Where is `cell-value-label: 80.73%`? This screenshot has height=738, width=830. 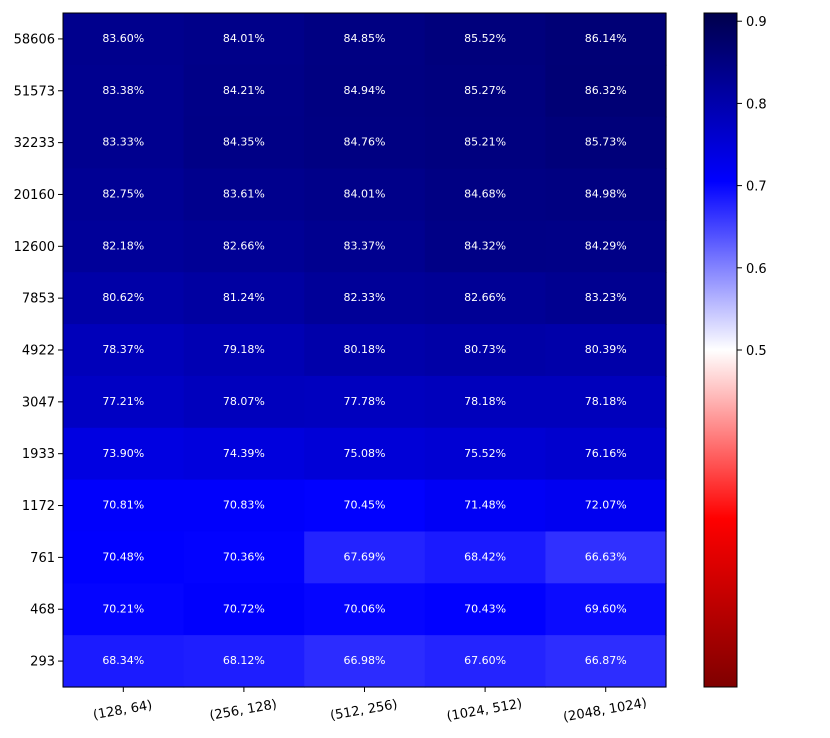
cell-value-label: 80.73% is located at coordinates (485, 349).